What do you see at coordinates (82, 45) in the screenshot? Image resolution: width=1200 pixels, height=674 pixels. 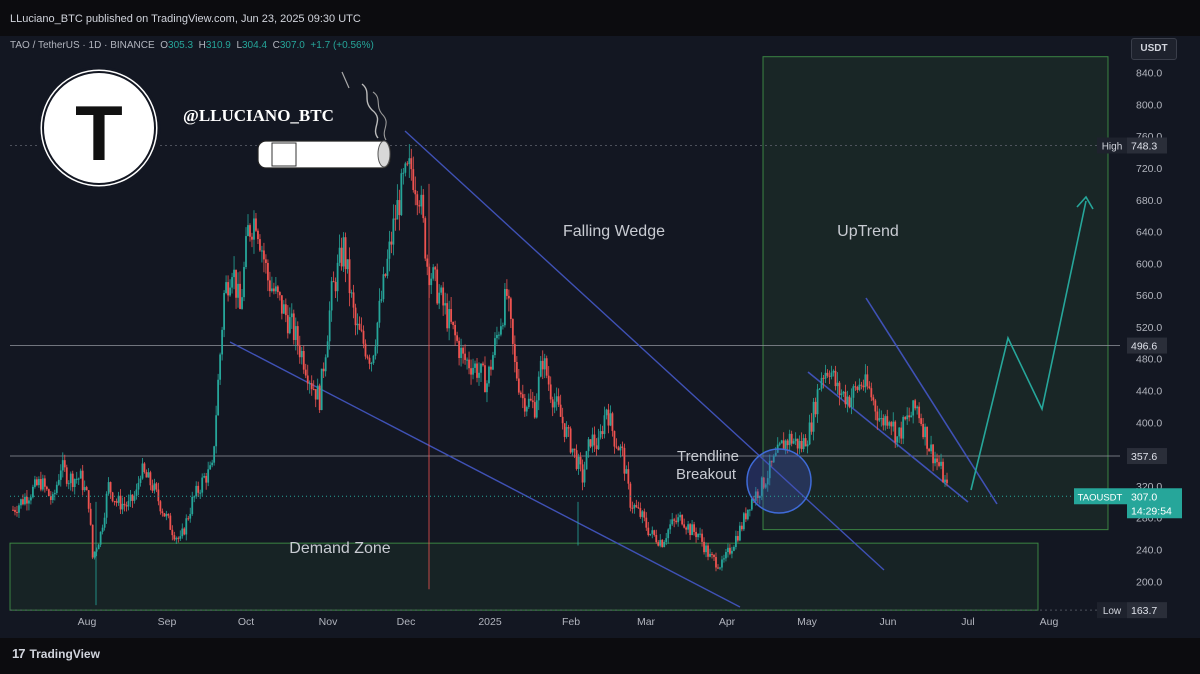 I see `symbol-name: TAO / TetherUS · 1D · BINANCE` at bounding box center [82, 45].